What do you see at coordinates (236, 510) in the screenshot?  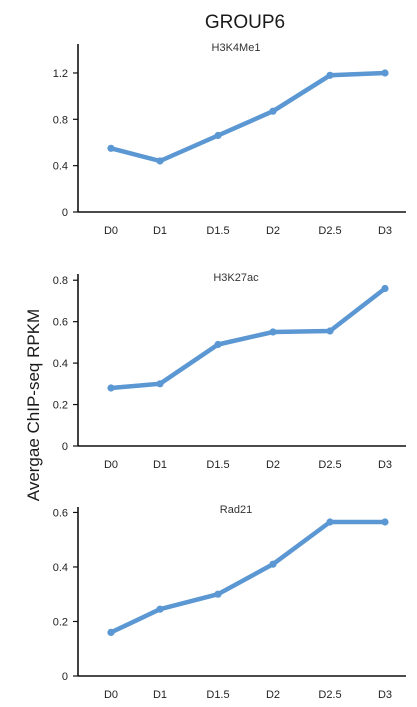 I see `panel-title: Rad21` at bounding box center [236, 510].